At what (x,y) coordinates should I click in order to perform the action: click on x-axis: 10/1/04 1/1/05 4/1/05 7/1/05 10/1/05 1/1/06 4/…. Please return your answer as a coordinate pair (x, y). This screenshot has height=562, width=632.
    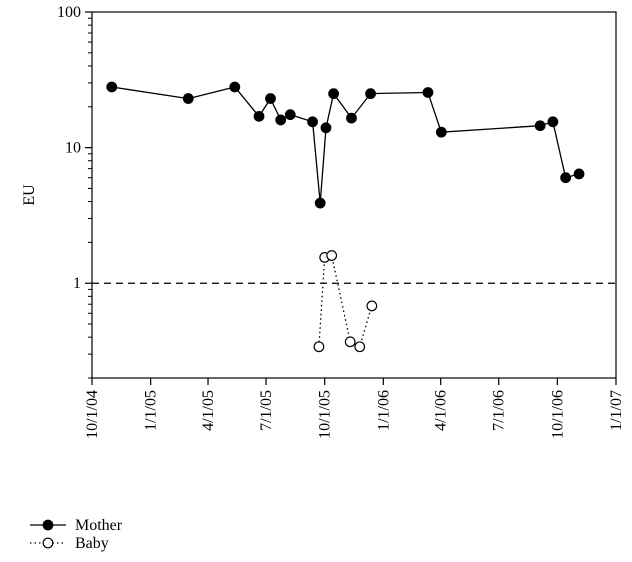
    Looking at the image, I should click on (354, 408).